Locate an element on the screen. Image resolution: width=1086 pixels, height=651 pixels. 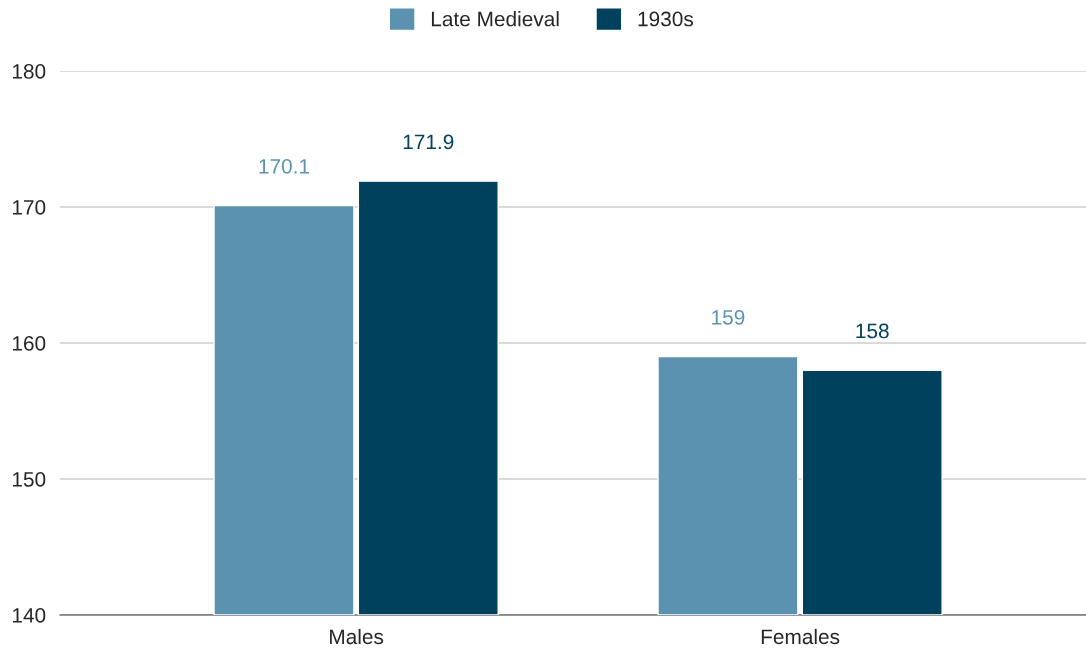
x-tick-label: Females is located at coordinates (800, 636).